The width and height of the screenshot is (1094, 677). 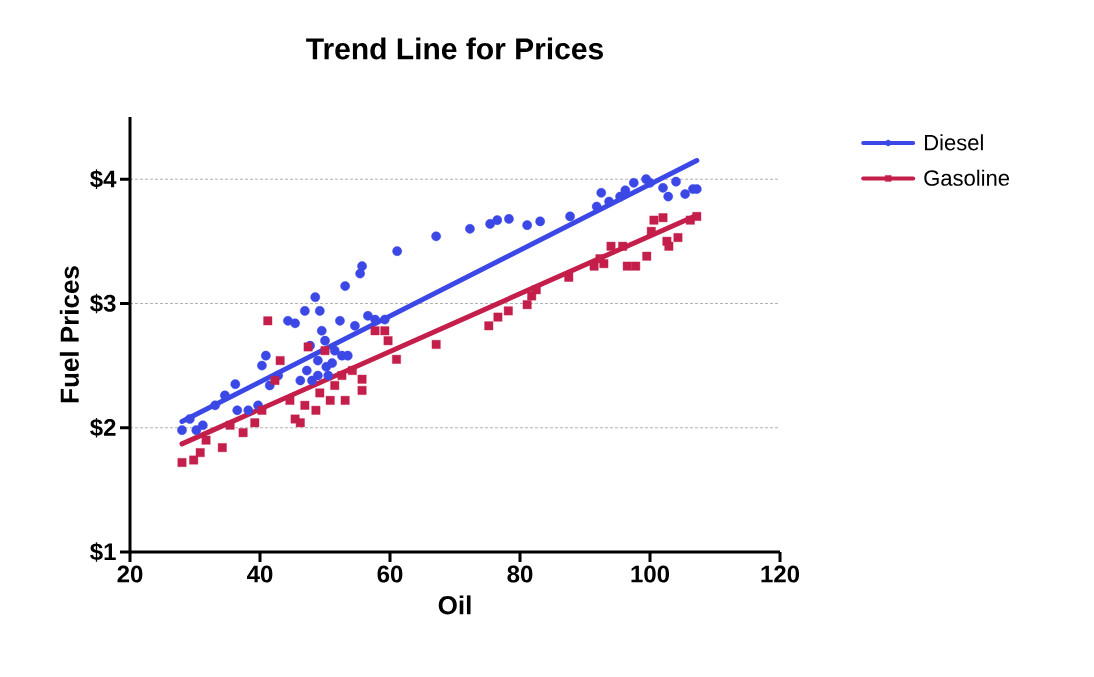 What do you see at coordinates (520, 574) in the screenshot?
I see `x-tick-label: 80` at bounding box center [520, 574].